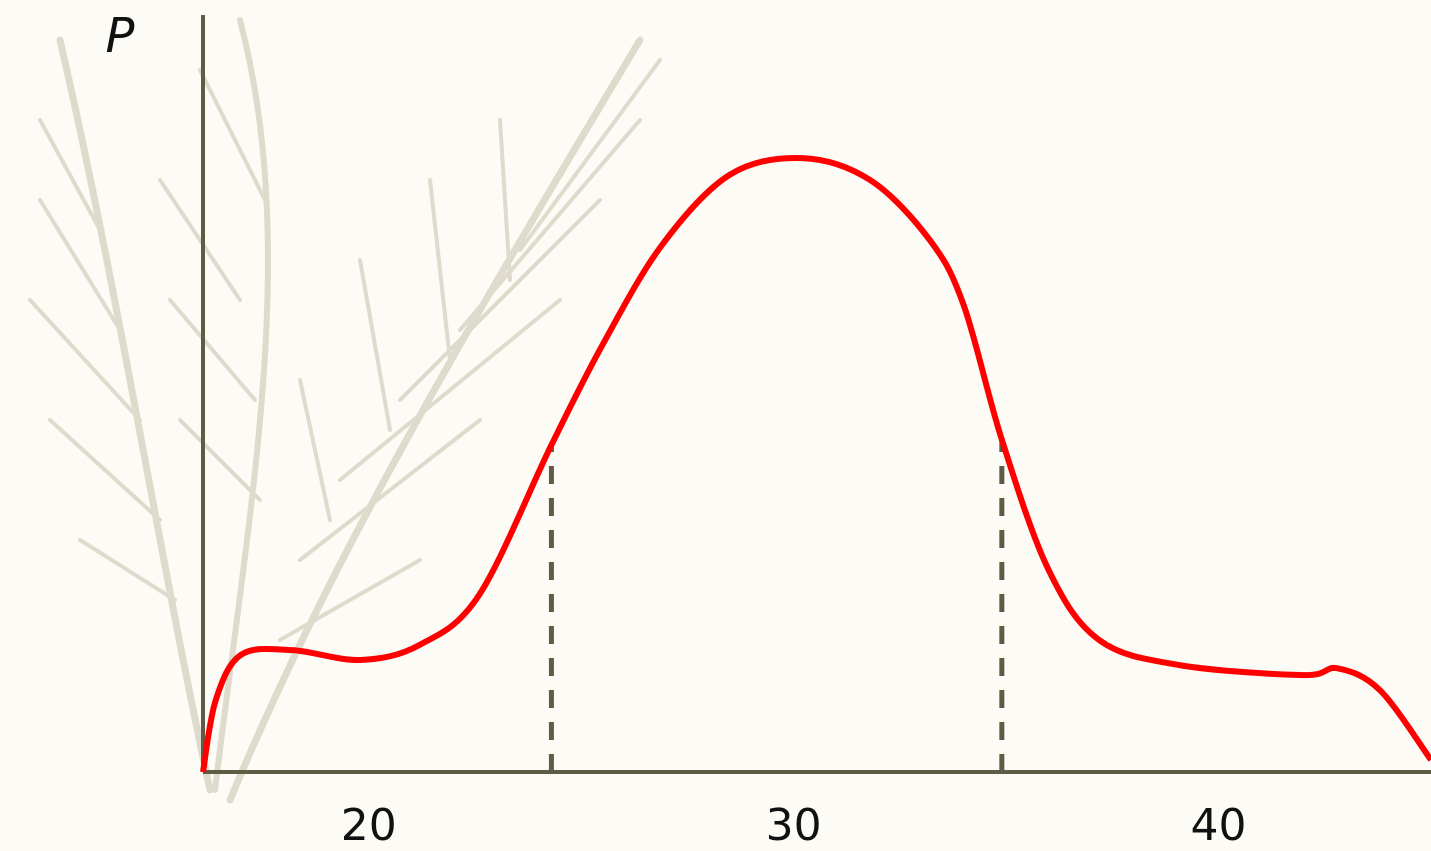 The image size is (1431, 851). I want to click on x-tick-label: 20, so click(369, 825).